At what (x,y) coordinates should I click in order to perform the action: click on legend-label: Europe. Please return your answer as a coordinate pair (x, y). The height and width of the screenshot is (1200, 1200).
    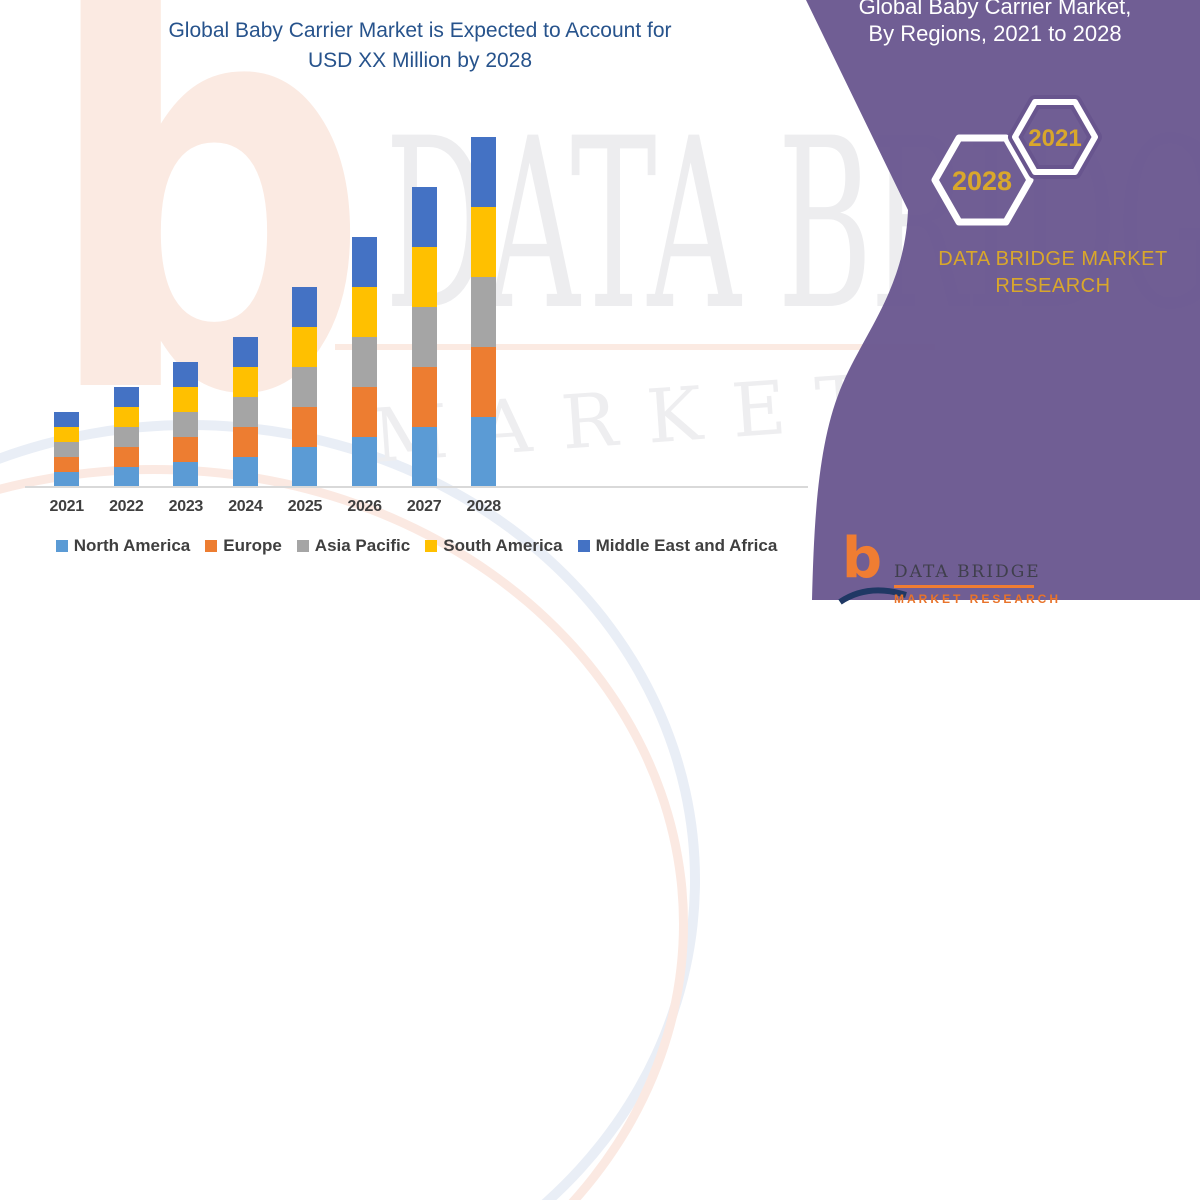
    Looking at the image, I should click on (252, 545).